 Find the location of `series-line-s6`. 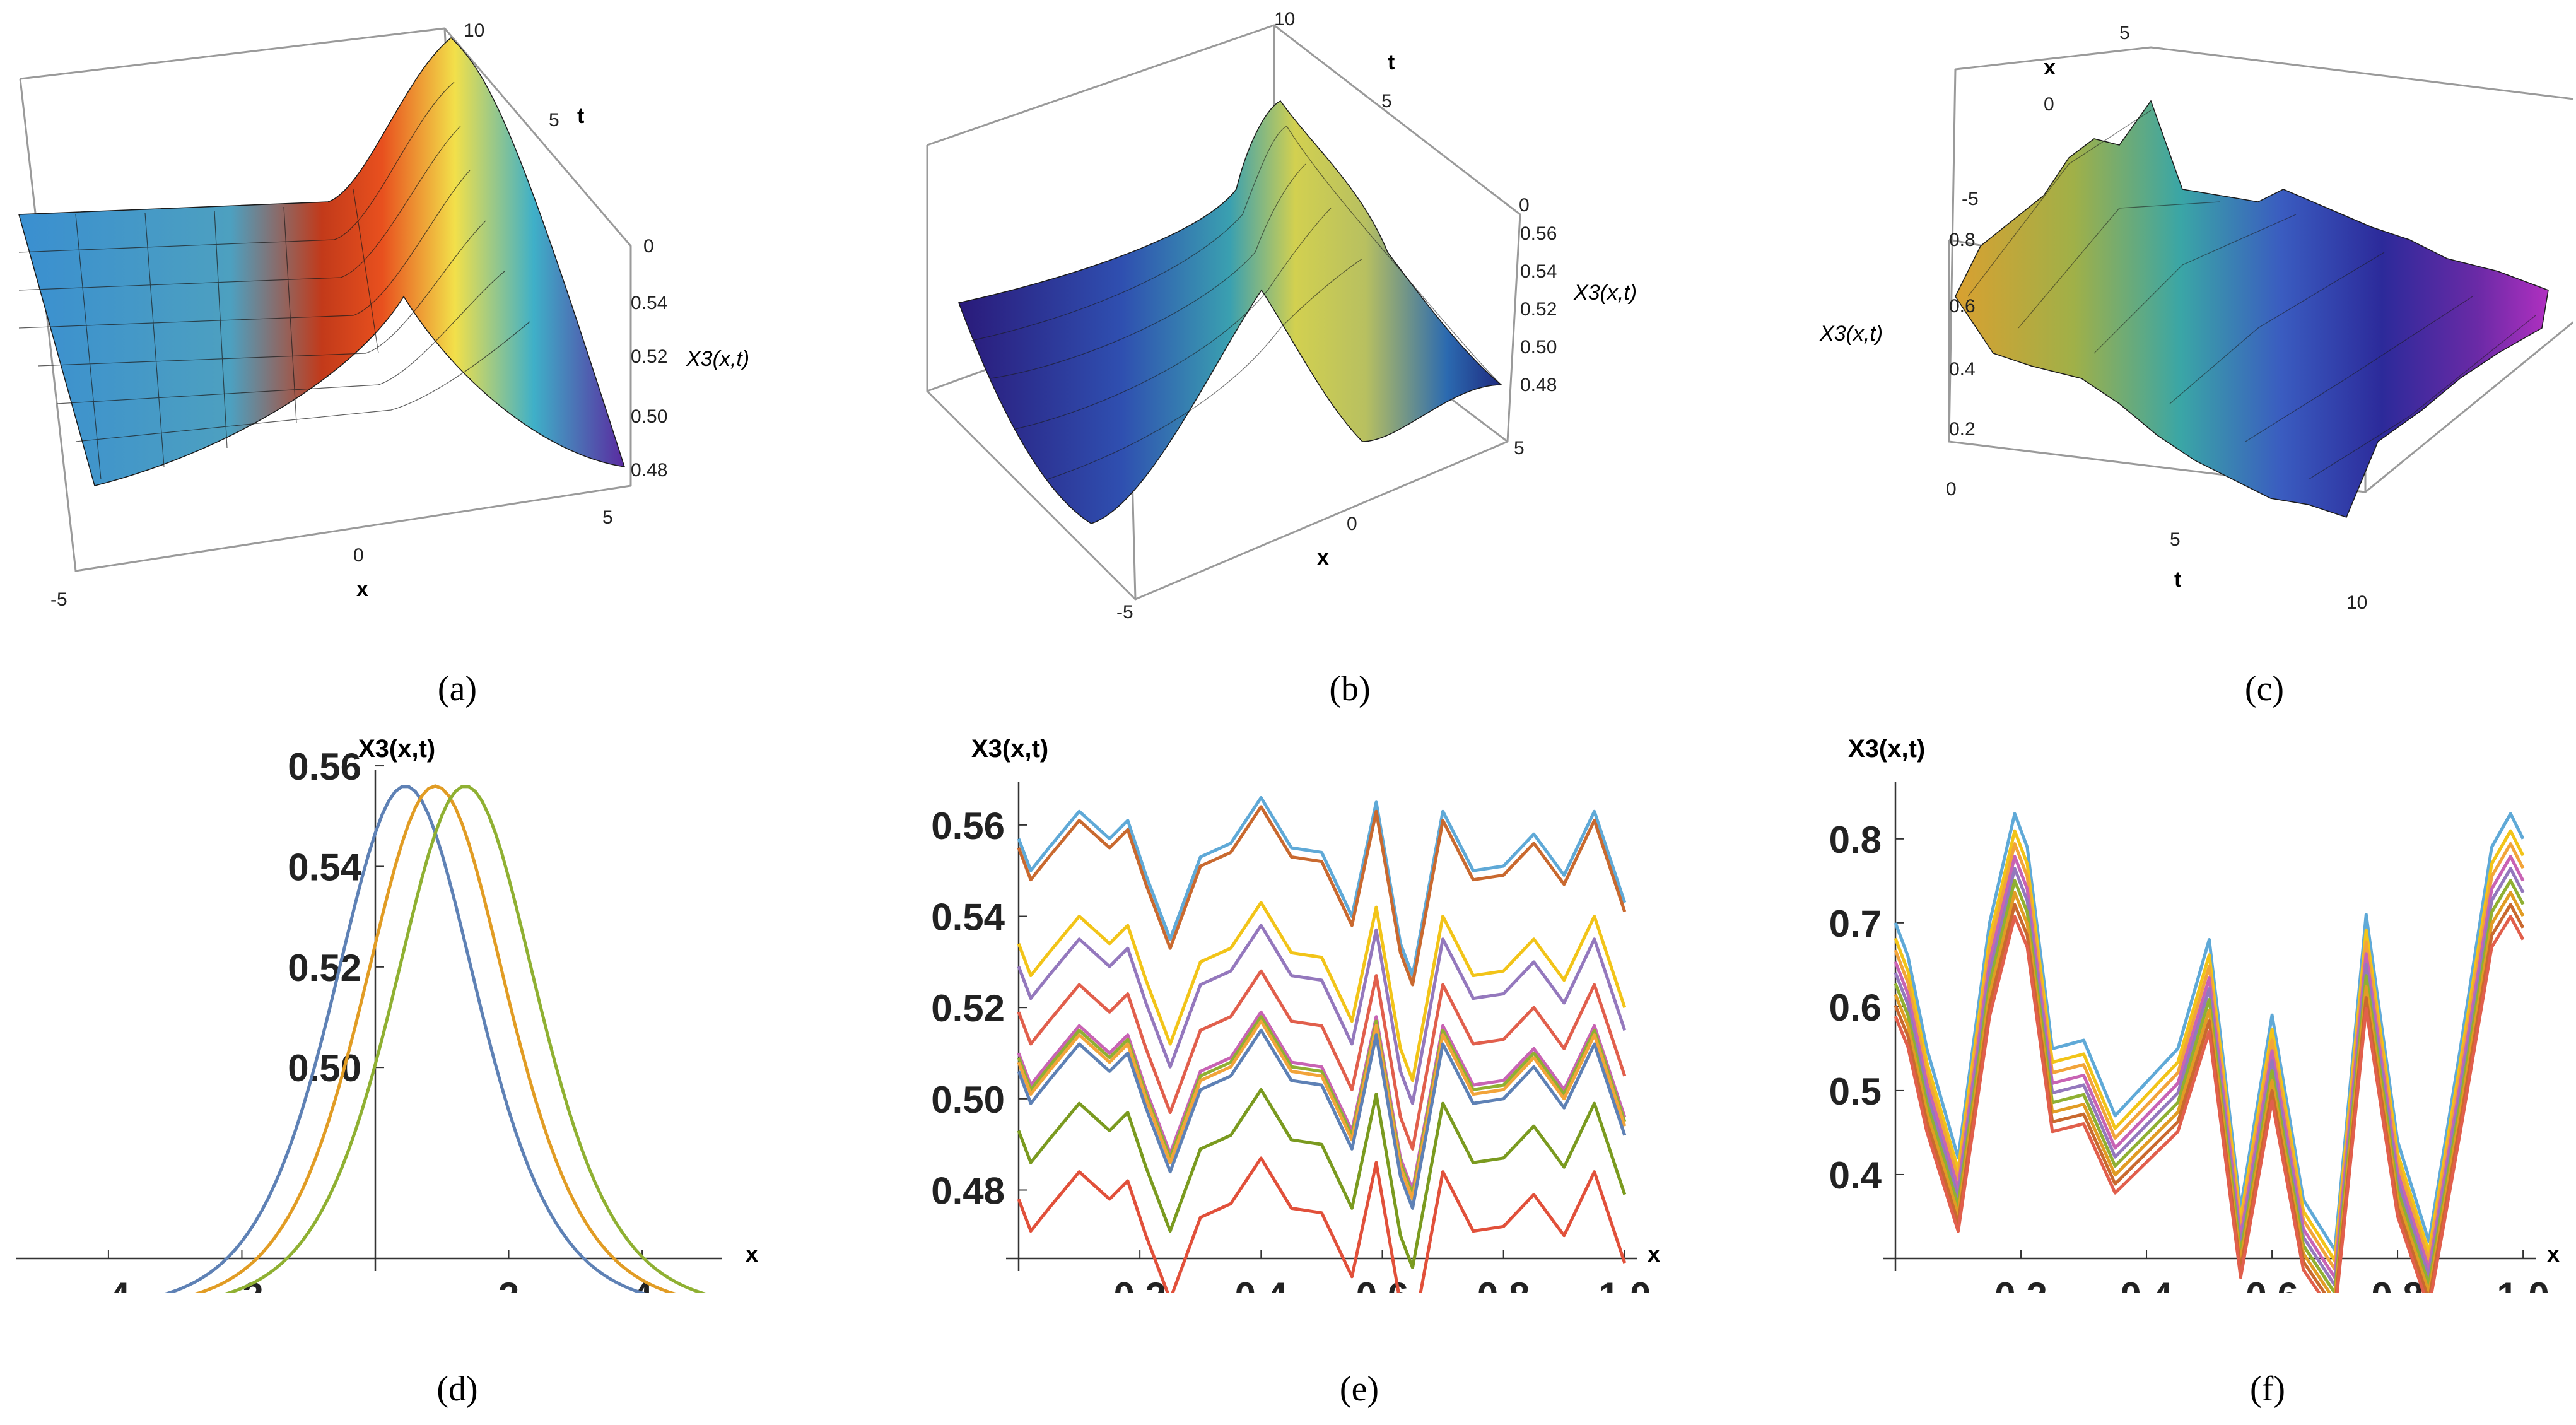

series-line-s6 is located at coordinates (1322, 1101).